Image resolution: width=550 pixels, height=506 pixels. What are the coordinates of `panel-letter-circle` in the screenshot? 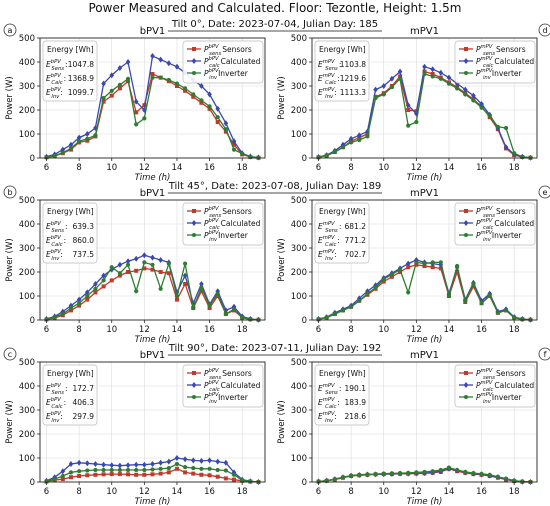 It's located at (544, 354).